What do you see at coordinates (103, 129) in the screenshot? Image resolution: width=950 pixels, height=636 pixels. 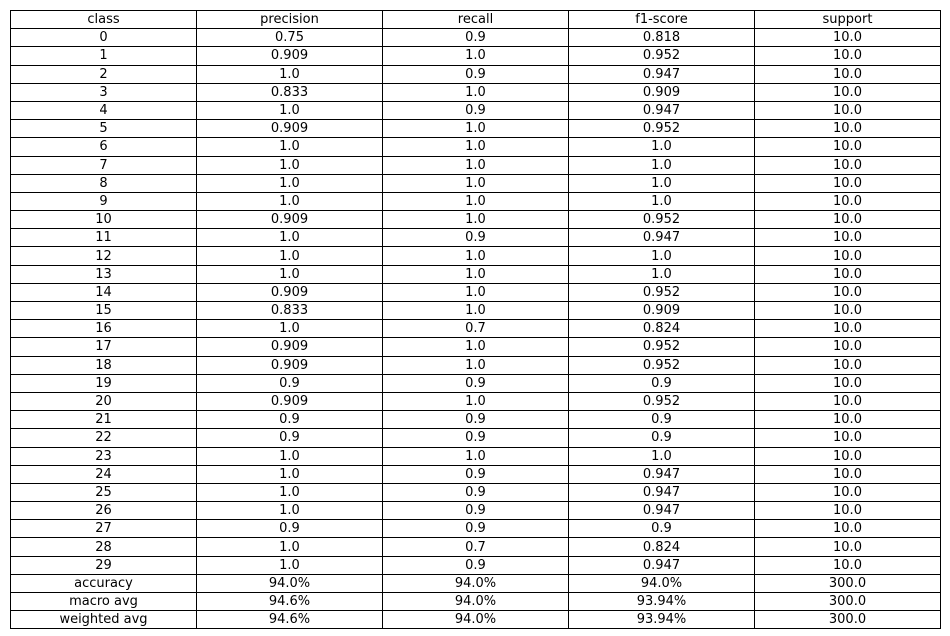 I see `table-cell-class: 5` at bounding box center [103, 129].